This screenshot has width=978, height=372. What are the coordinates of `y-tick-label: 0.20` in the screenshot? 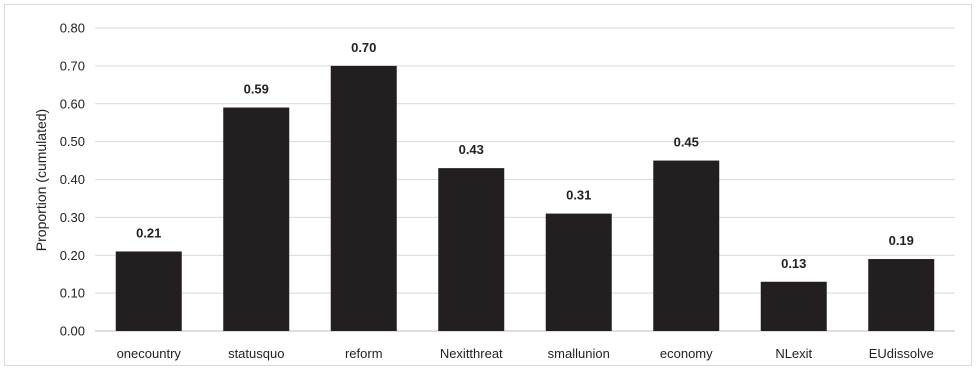 It's located at (72, 255).